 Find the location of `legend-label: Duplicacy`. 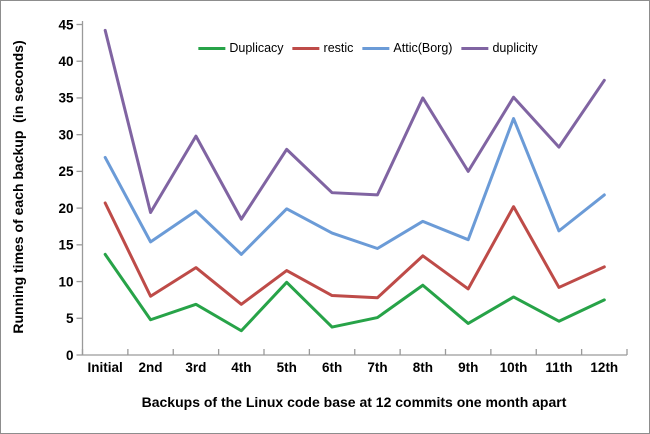

legend-label: Duplicacy is located at coordinates (256, 48).